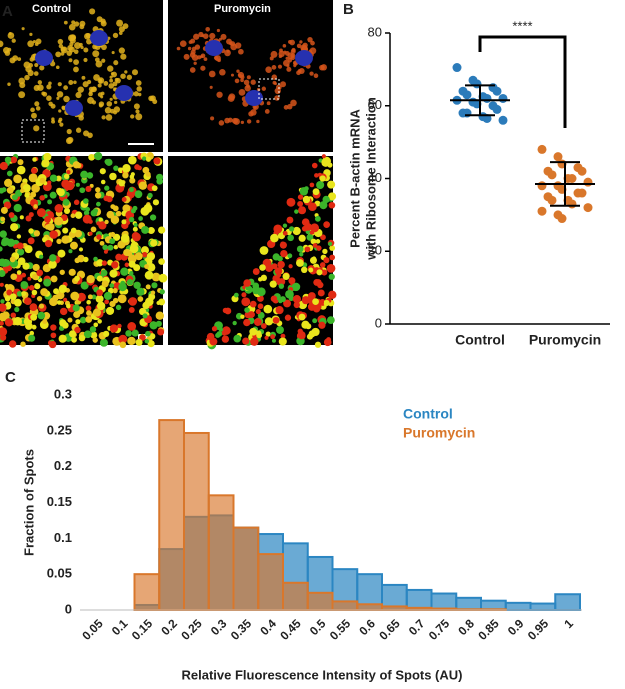  Describe the element at coordinates (7, 11) in the screenshot. I see `panel-label: A` at that location.